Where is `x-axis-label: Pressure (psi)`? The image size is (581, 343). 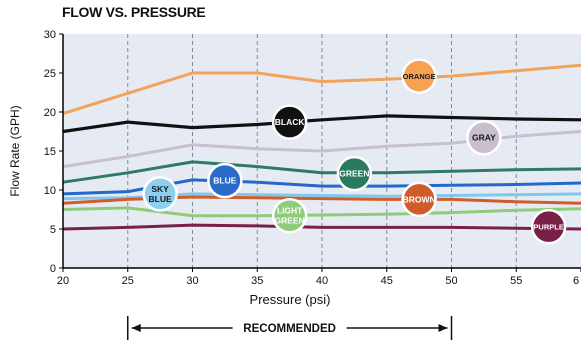
x-axis-label: Pressure (psi) is located at coordinates (290, 299).